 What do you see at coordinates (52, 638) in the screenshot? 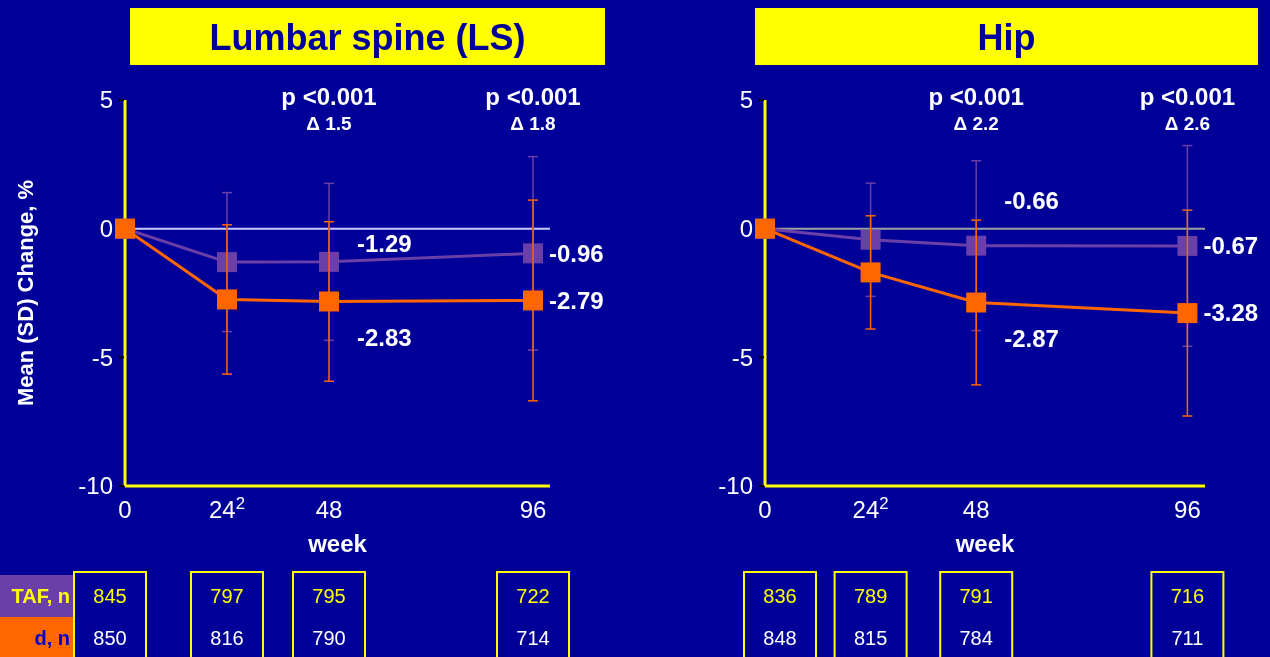
I see `text: d, n` at bounding box center [52, 638].